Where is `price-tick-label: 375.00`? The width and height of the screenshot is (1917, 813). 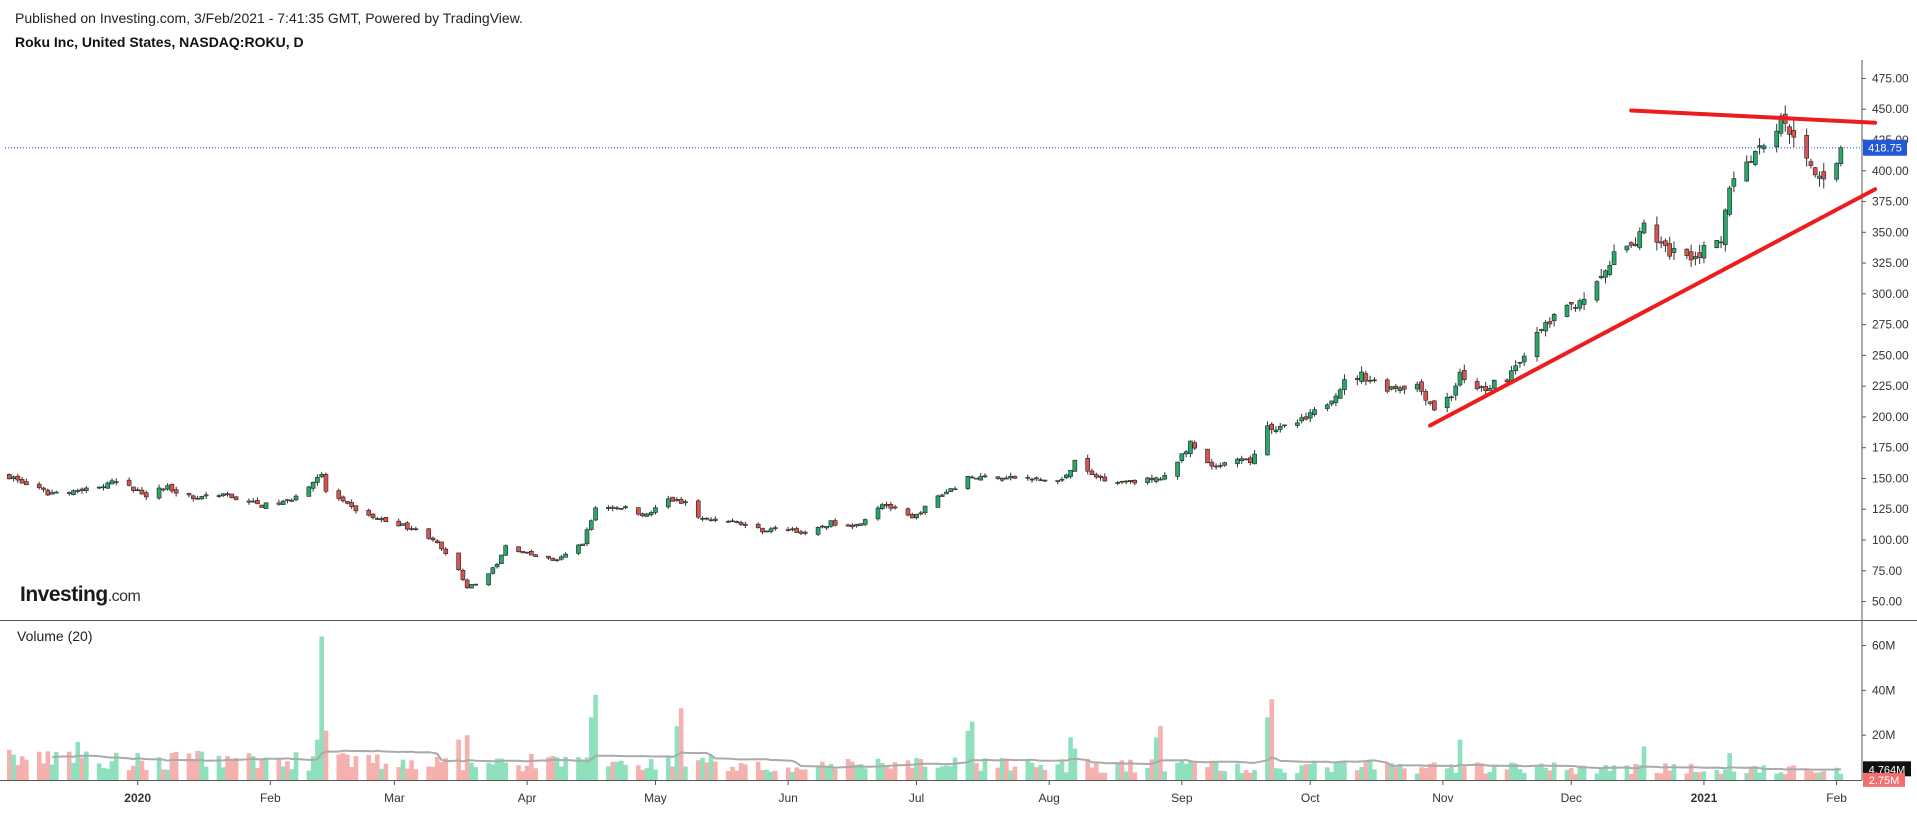 price-tick-label: 375.00 is located at coordinates (1890, 202).